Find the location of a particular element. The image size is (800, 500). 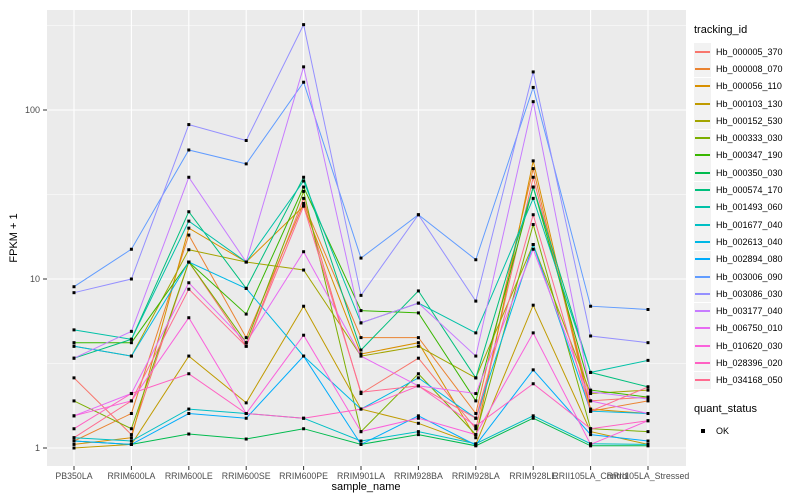

y-tick-label: 1 is located at coordinates (37, 448).